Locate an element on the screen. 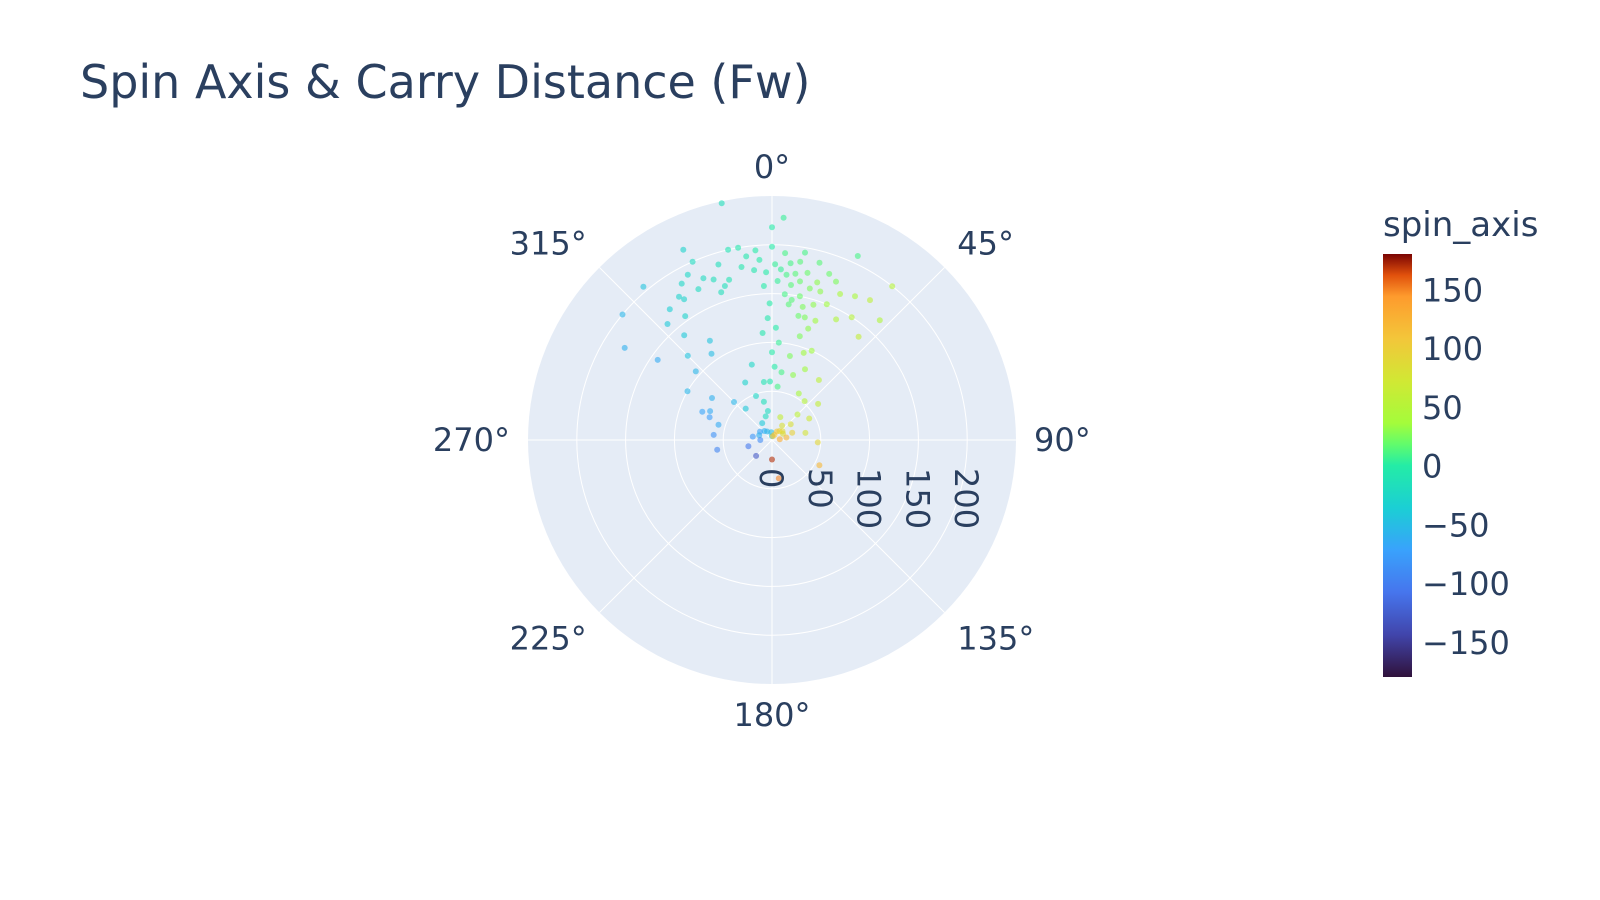  radial-tick-label: 0 is located at coordinates (771, 478).